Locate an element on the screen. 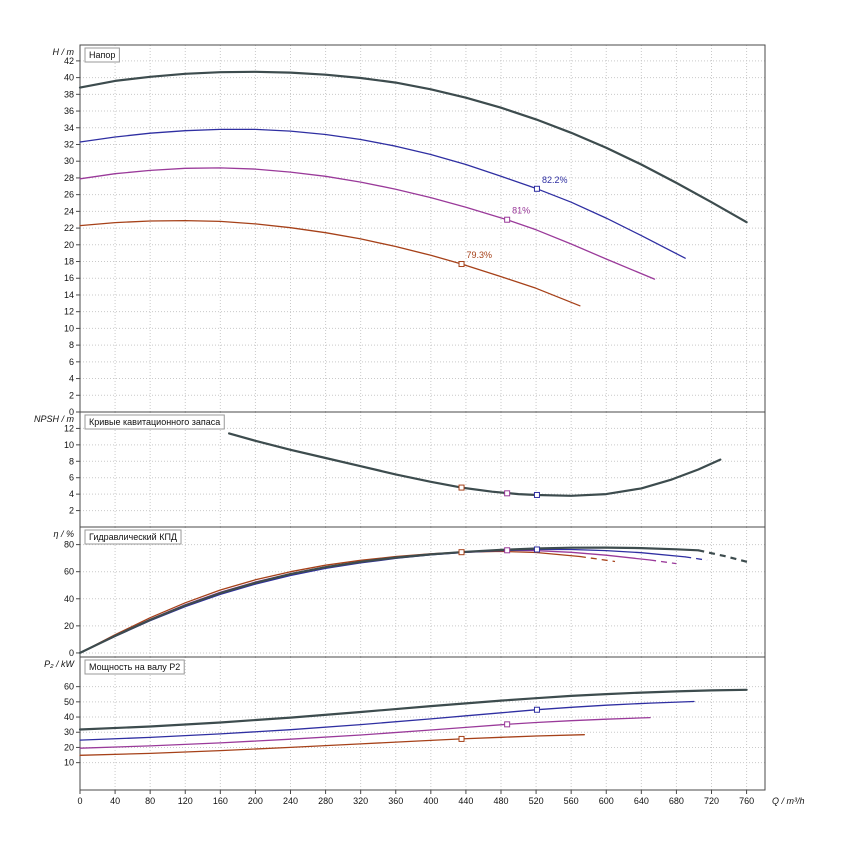  x-tick-label: 640 is located at coordinates (641, 801).